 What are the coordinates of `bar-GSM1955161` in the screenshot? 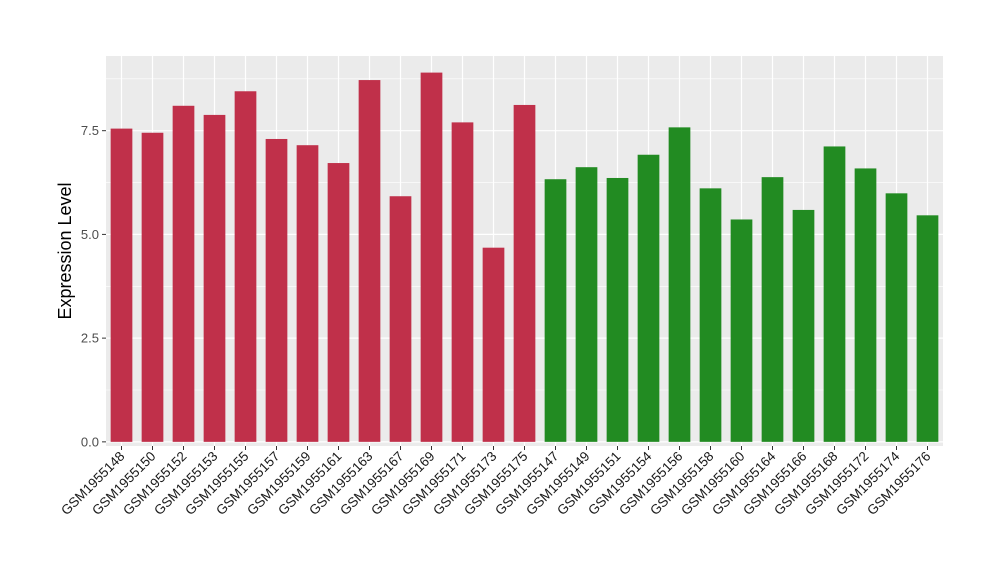 It's located at (338, 302).